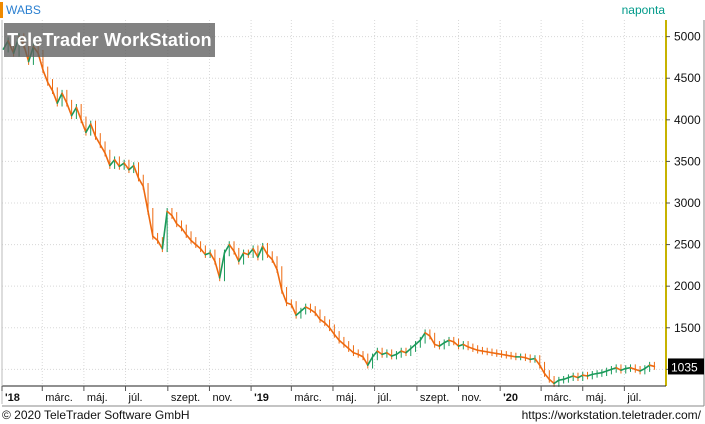 The image size is (705, 424). Describe the element at coordinates (687, 328) in the screenshot. I see `y-tick-label-1: 1500` at that location.